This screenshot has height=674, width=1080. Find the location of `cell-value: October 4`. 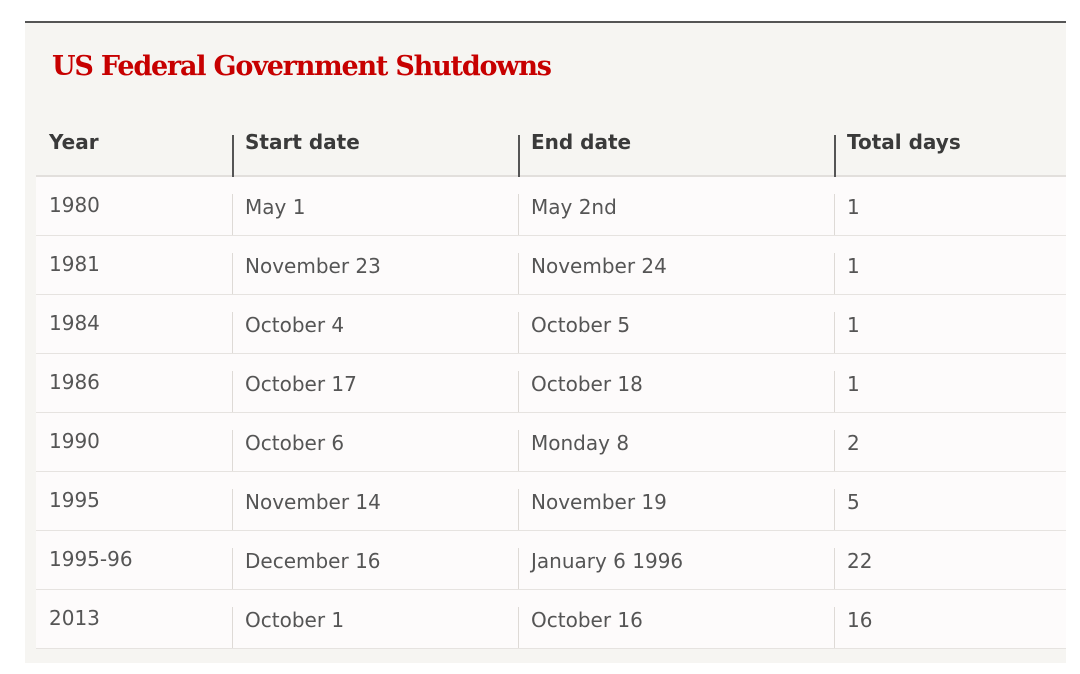

cell-value: October 4 is located at coordinates (295, 325).